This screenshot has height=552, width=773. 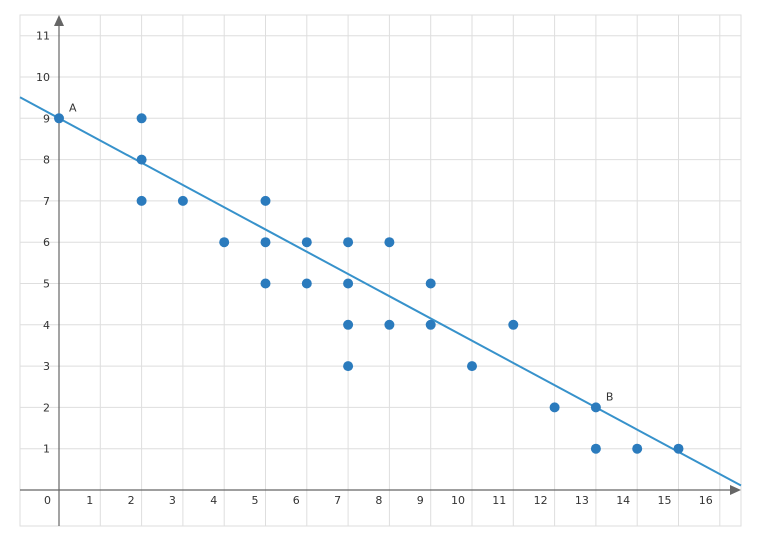 I want to click on y-tick-label: 3, so click(x=46, y=366).